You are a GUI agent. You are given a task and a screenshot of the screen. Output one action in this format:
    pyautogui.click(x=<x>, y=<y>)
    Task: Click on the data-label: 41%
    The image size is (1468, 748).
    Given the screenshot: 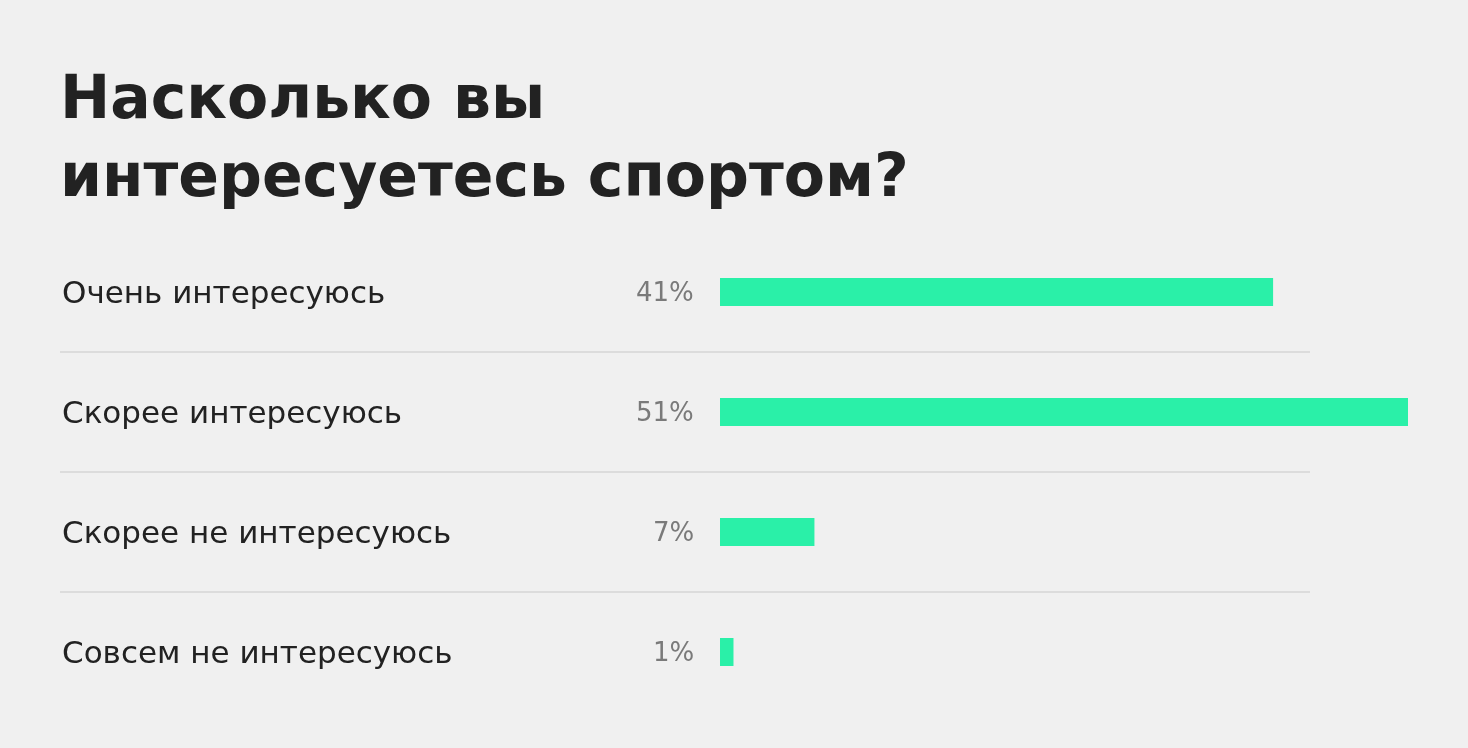 What is the action you would take?
    pyautogui.click(x=665, y=292)
    